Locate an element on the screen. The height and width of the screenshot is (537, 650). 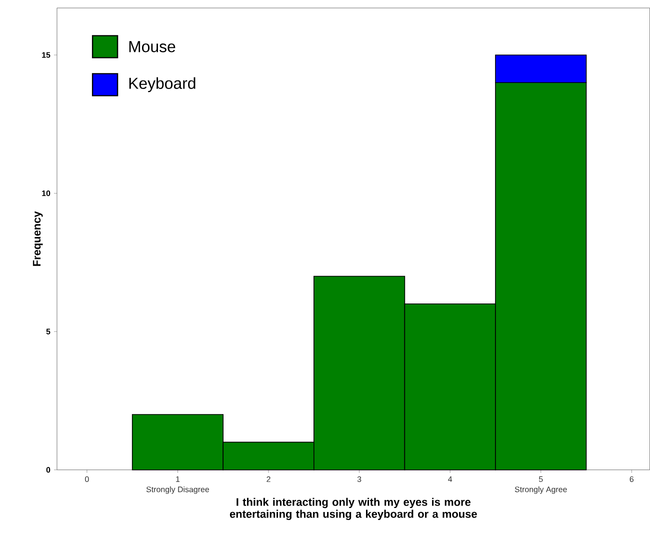
x-axis-title: I think interacting only with my eyes is more entertaining than using a keyboard or a mouse is located at coordinates (353, 509).